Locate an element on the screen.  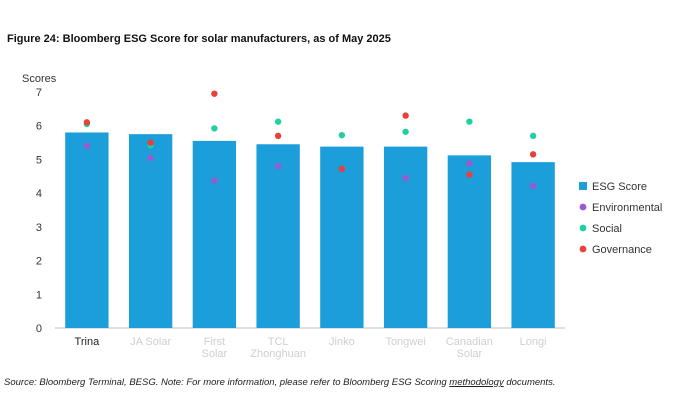
y-tick-label: 1 is located at coordinates (39, 295).